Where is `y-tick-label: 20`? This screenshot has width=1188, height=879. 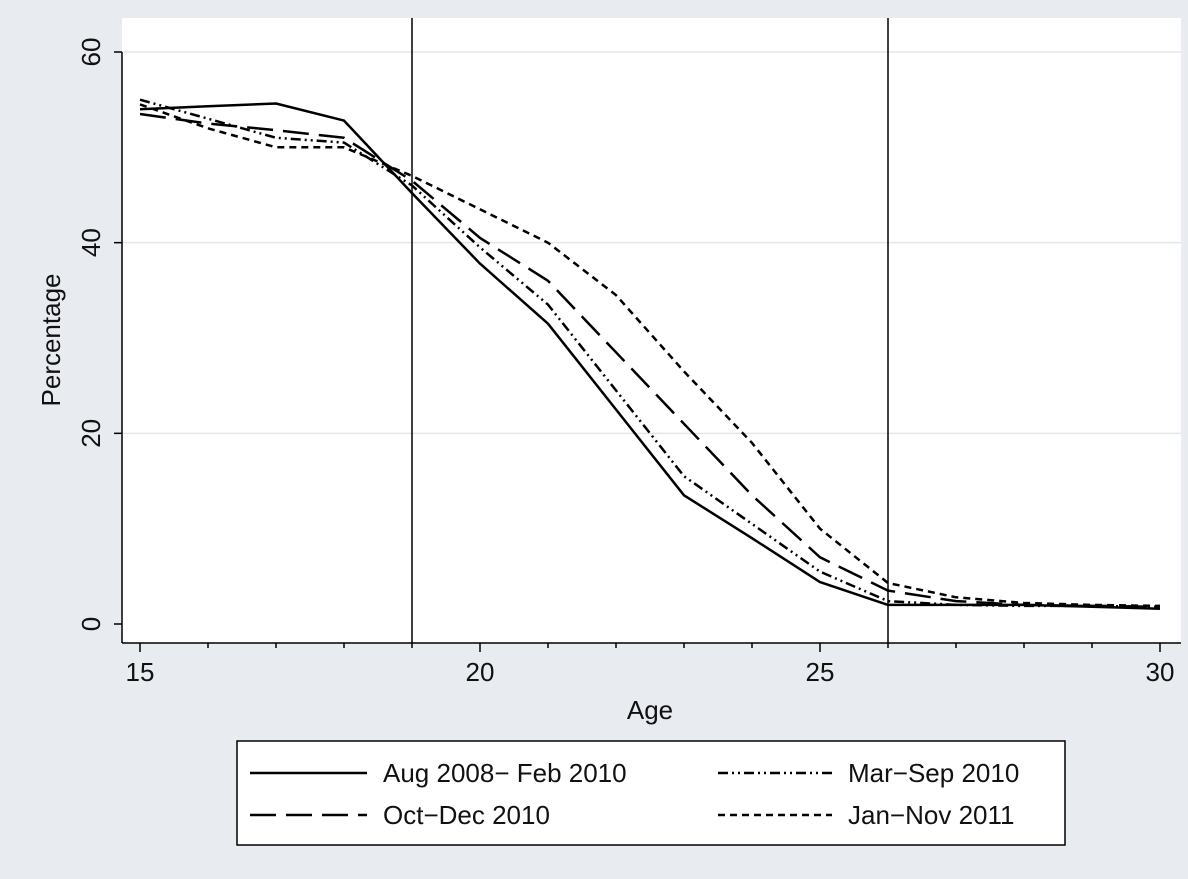
y-tick-label: 20 is located at coordinates (91, 433).